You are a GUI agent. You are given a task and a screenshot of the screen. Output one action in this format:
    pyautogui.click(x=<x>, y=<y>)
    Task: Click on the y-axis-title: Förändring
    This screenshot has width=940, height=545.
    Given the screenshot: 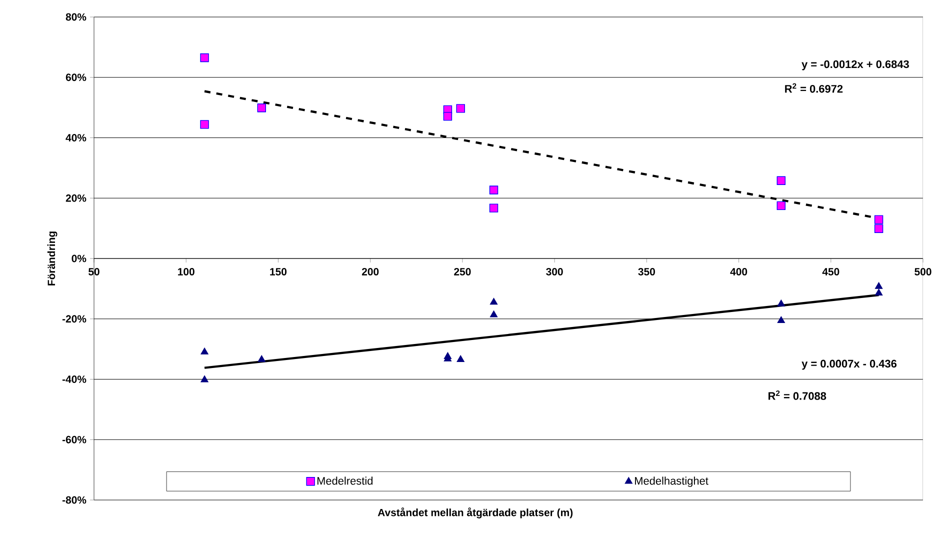 What is the action you would take?
    pyautogui.click(x=52, y=259)
    